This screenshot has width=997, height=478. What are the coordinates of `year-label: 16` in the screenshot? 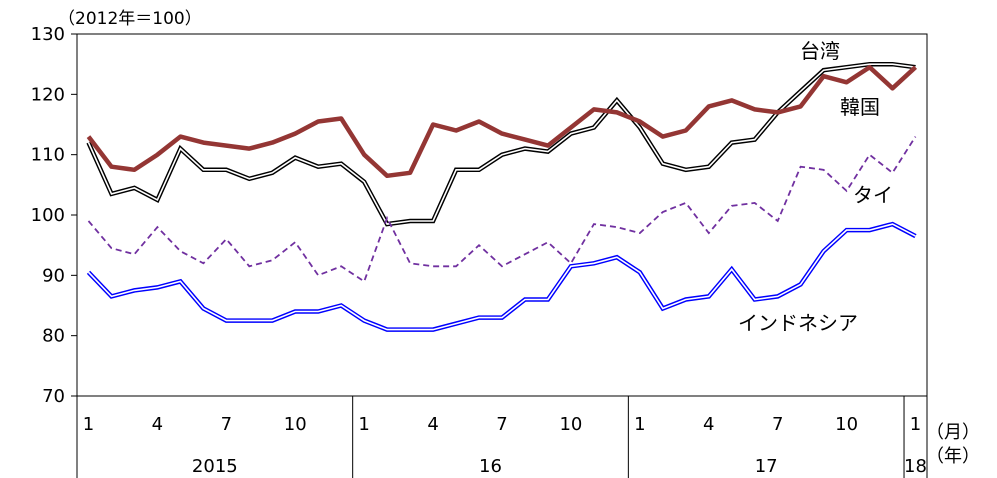 It's located at (490, 466).